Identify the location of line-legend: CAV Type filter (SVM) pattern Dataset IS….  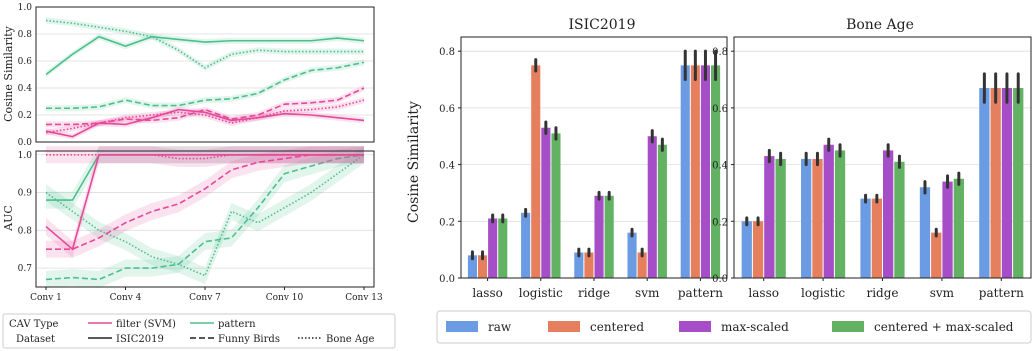
(199, 331).